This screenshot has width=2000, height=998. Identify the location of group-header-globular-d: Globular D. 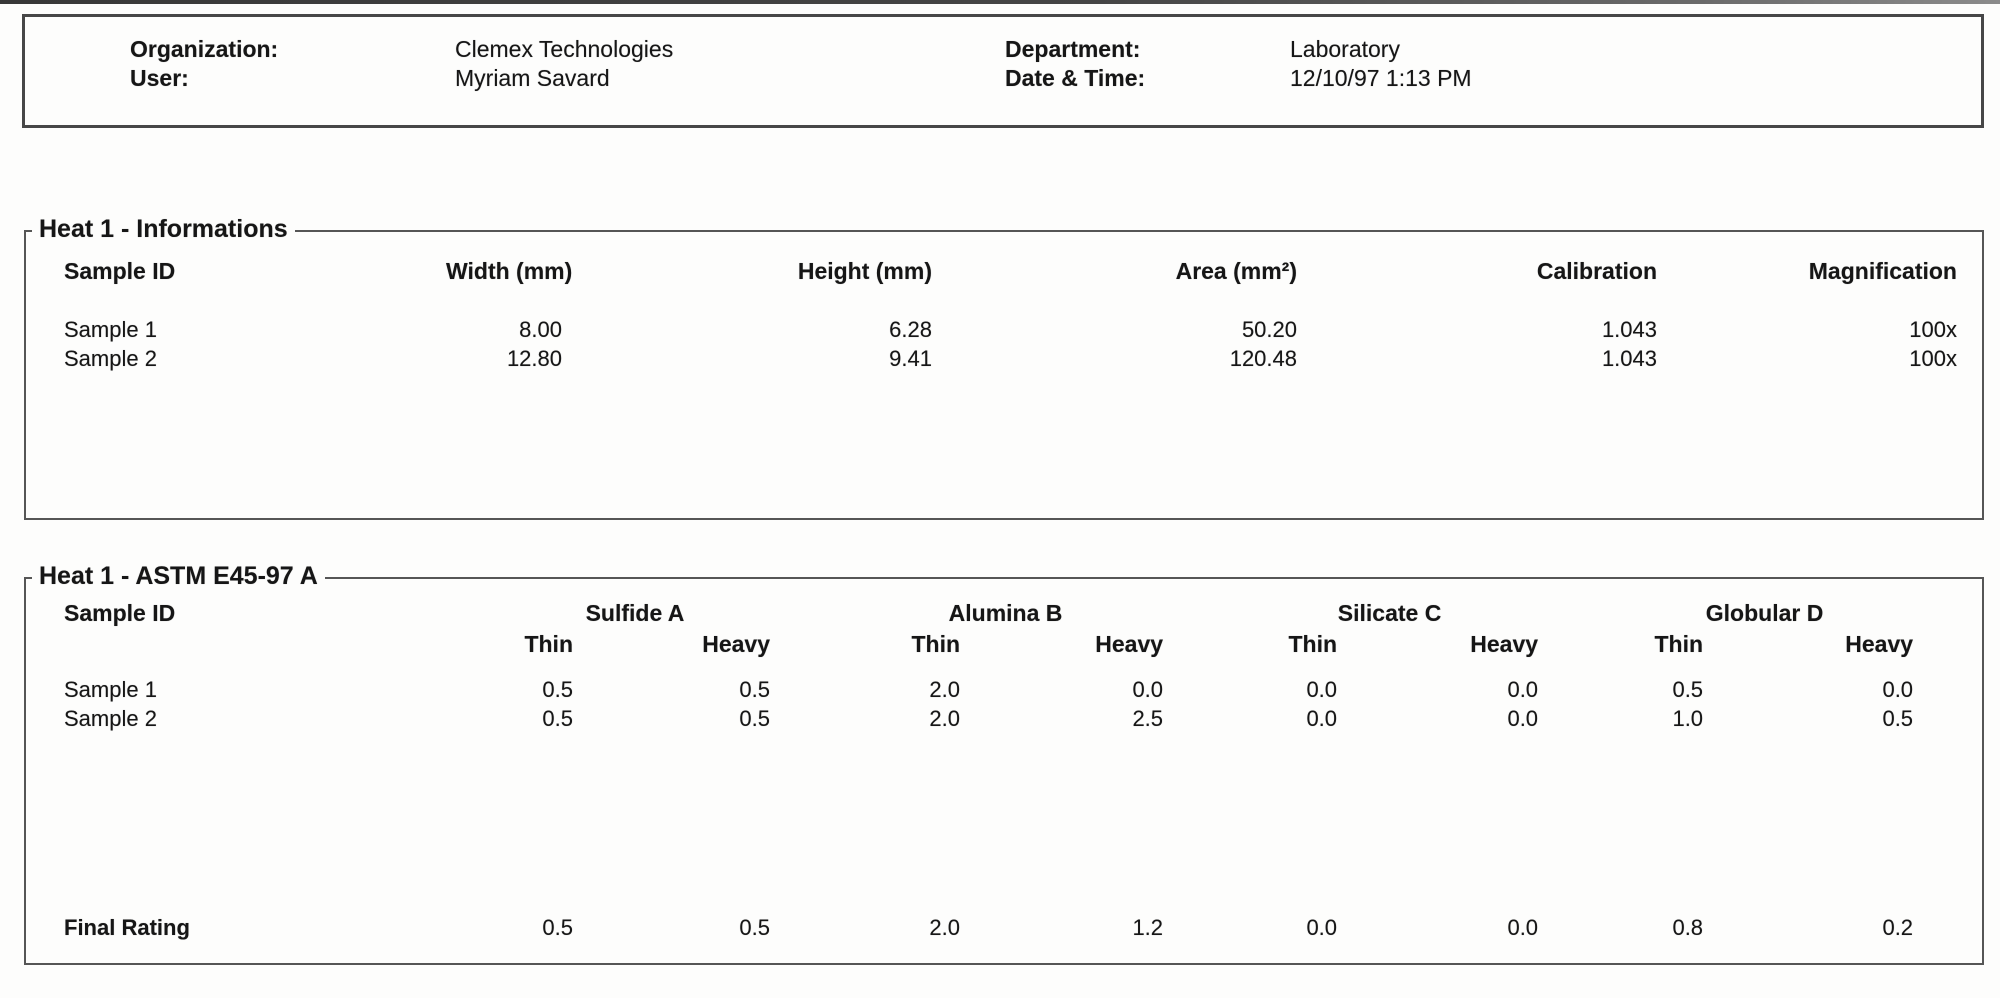
(1764, 613).